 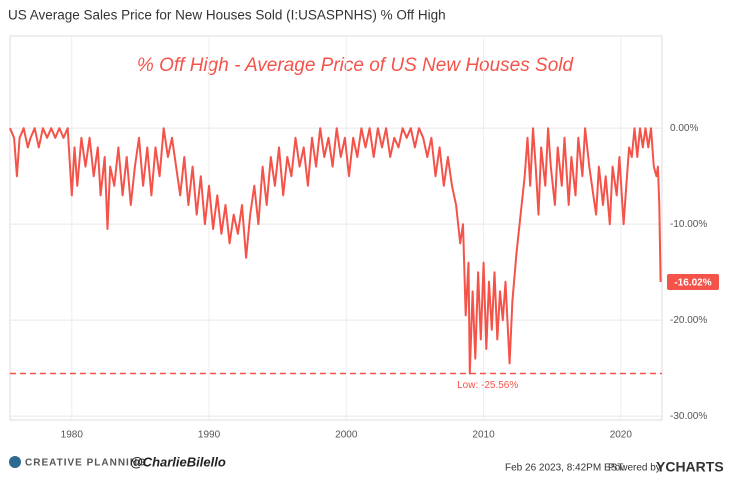 I want to click on low-label: Low: -25.56%, so click(x=487, y=385).